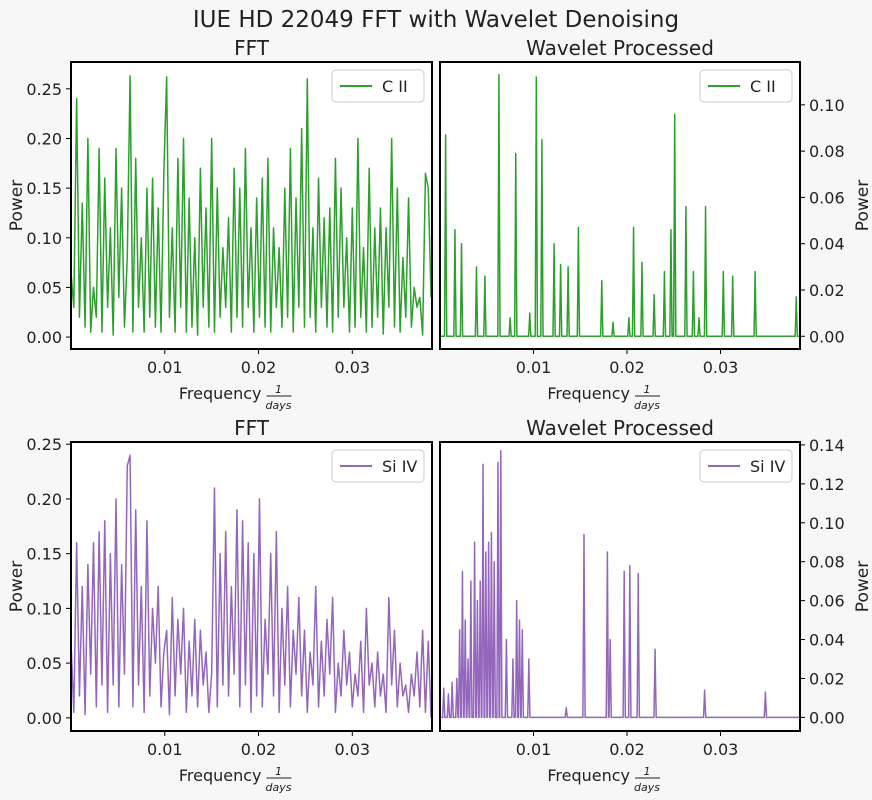  What do you see at coordinates (436, 20) in the screenshot?
I see `figure-title: IUE HD 22049 FFT with Wavelet Denoising` at bounding box center [436, 20].